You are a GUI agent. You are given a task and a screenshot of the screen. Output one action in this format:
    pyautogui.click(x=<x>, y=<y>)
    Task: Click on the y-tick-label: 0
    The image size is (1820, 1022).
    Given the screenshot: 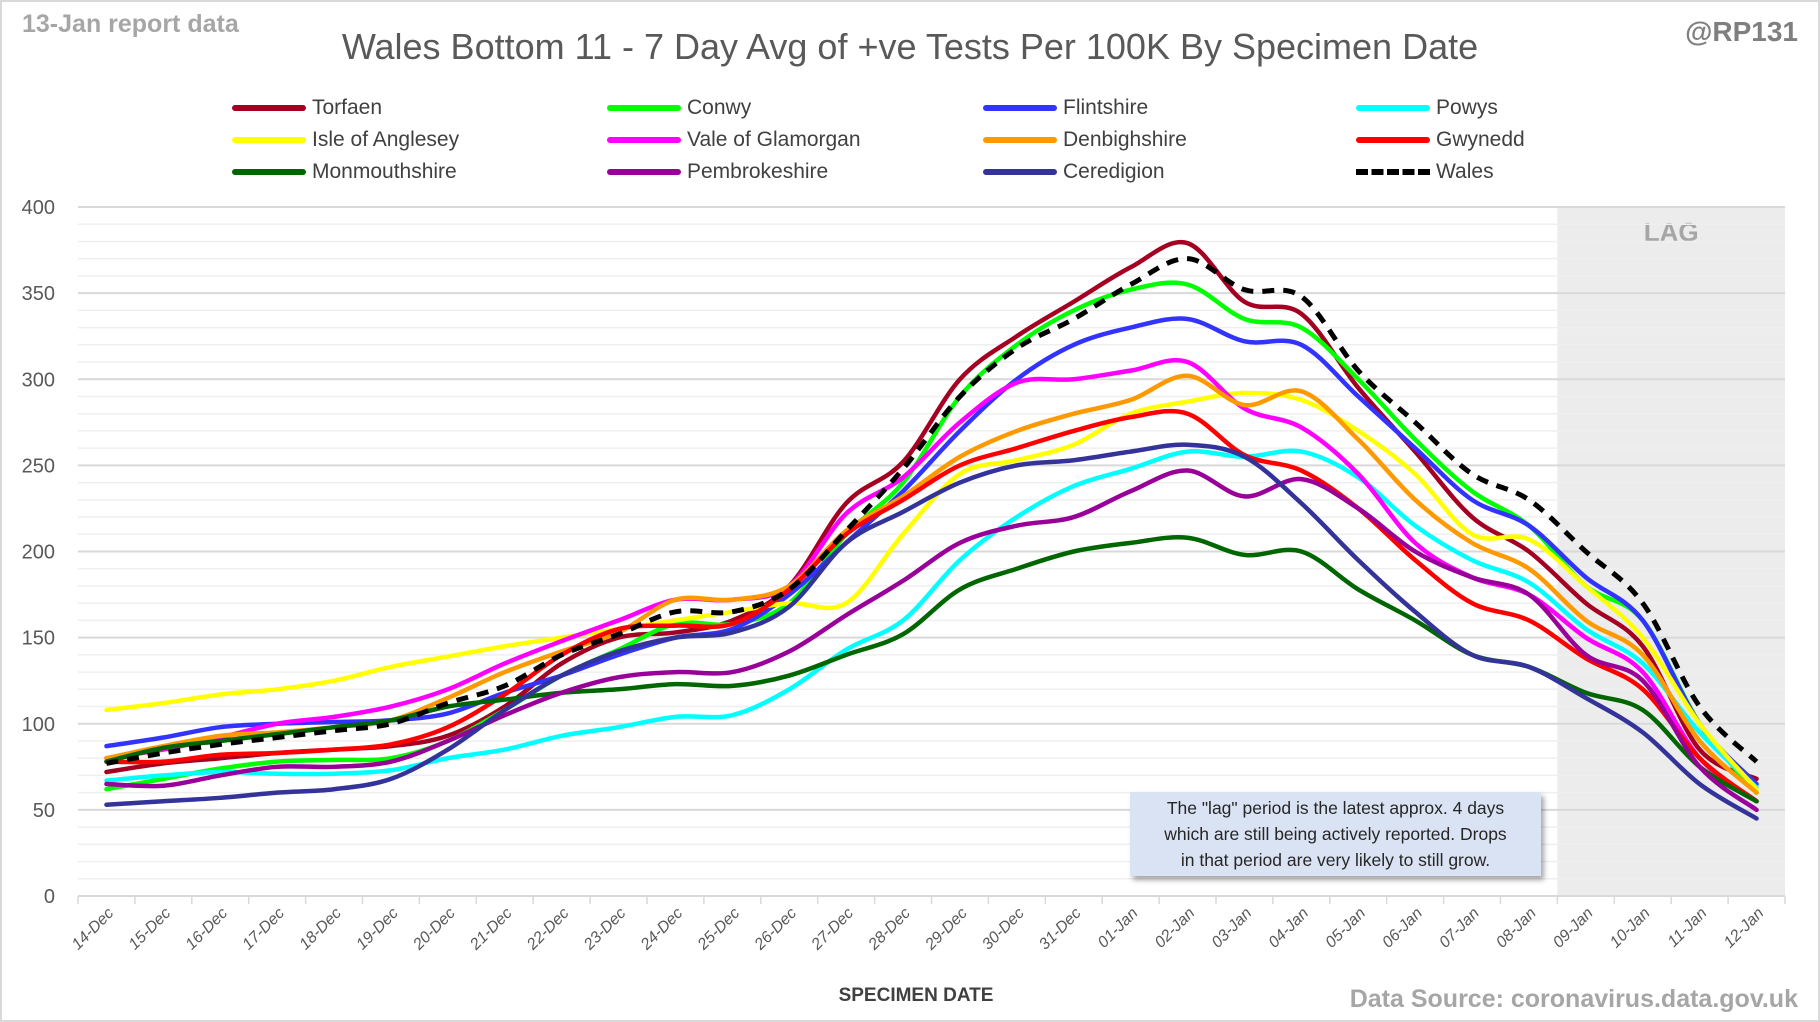 What is the action you would take?
    pyautogui.click(x=49, y=897)
    